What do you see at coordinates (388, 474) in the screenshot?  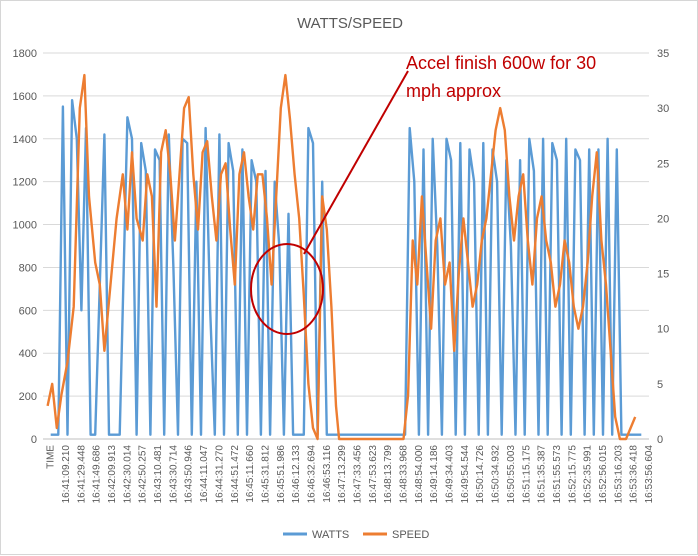 I see `x-tick-label: 16:48:13.799` at bounding box center [388, 474].